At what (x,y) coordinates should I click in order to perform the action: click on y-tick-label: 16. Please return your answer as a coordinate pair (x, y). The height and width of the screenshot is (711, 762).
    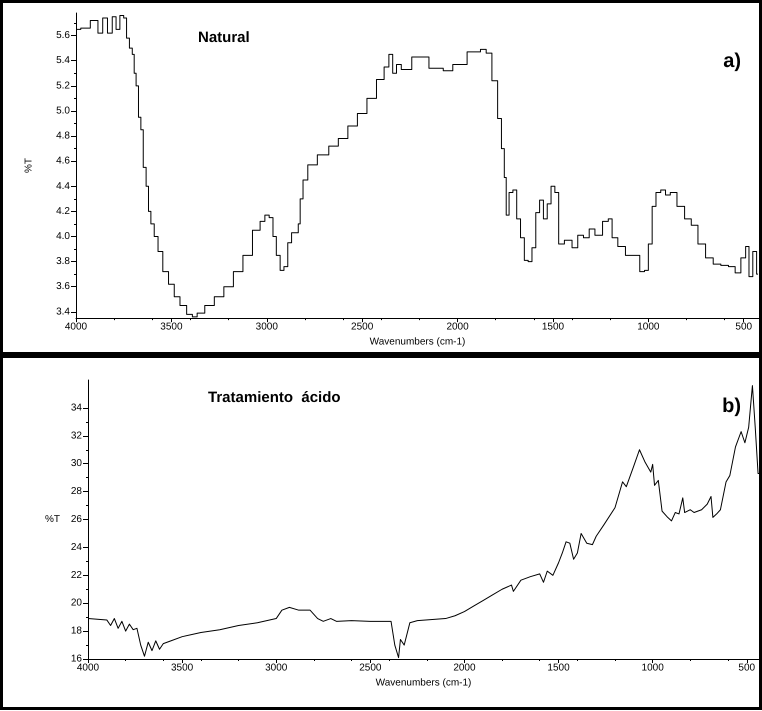
    Looking at the image, I should click on (76, 659).